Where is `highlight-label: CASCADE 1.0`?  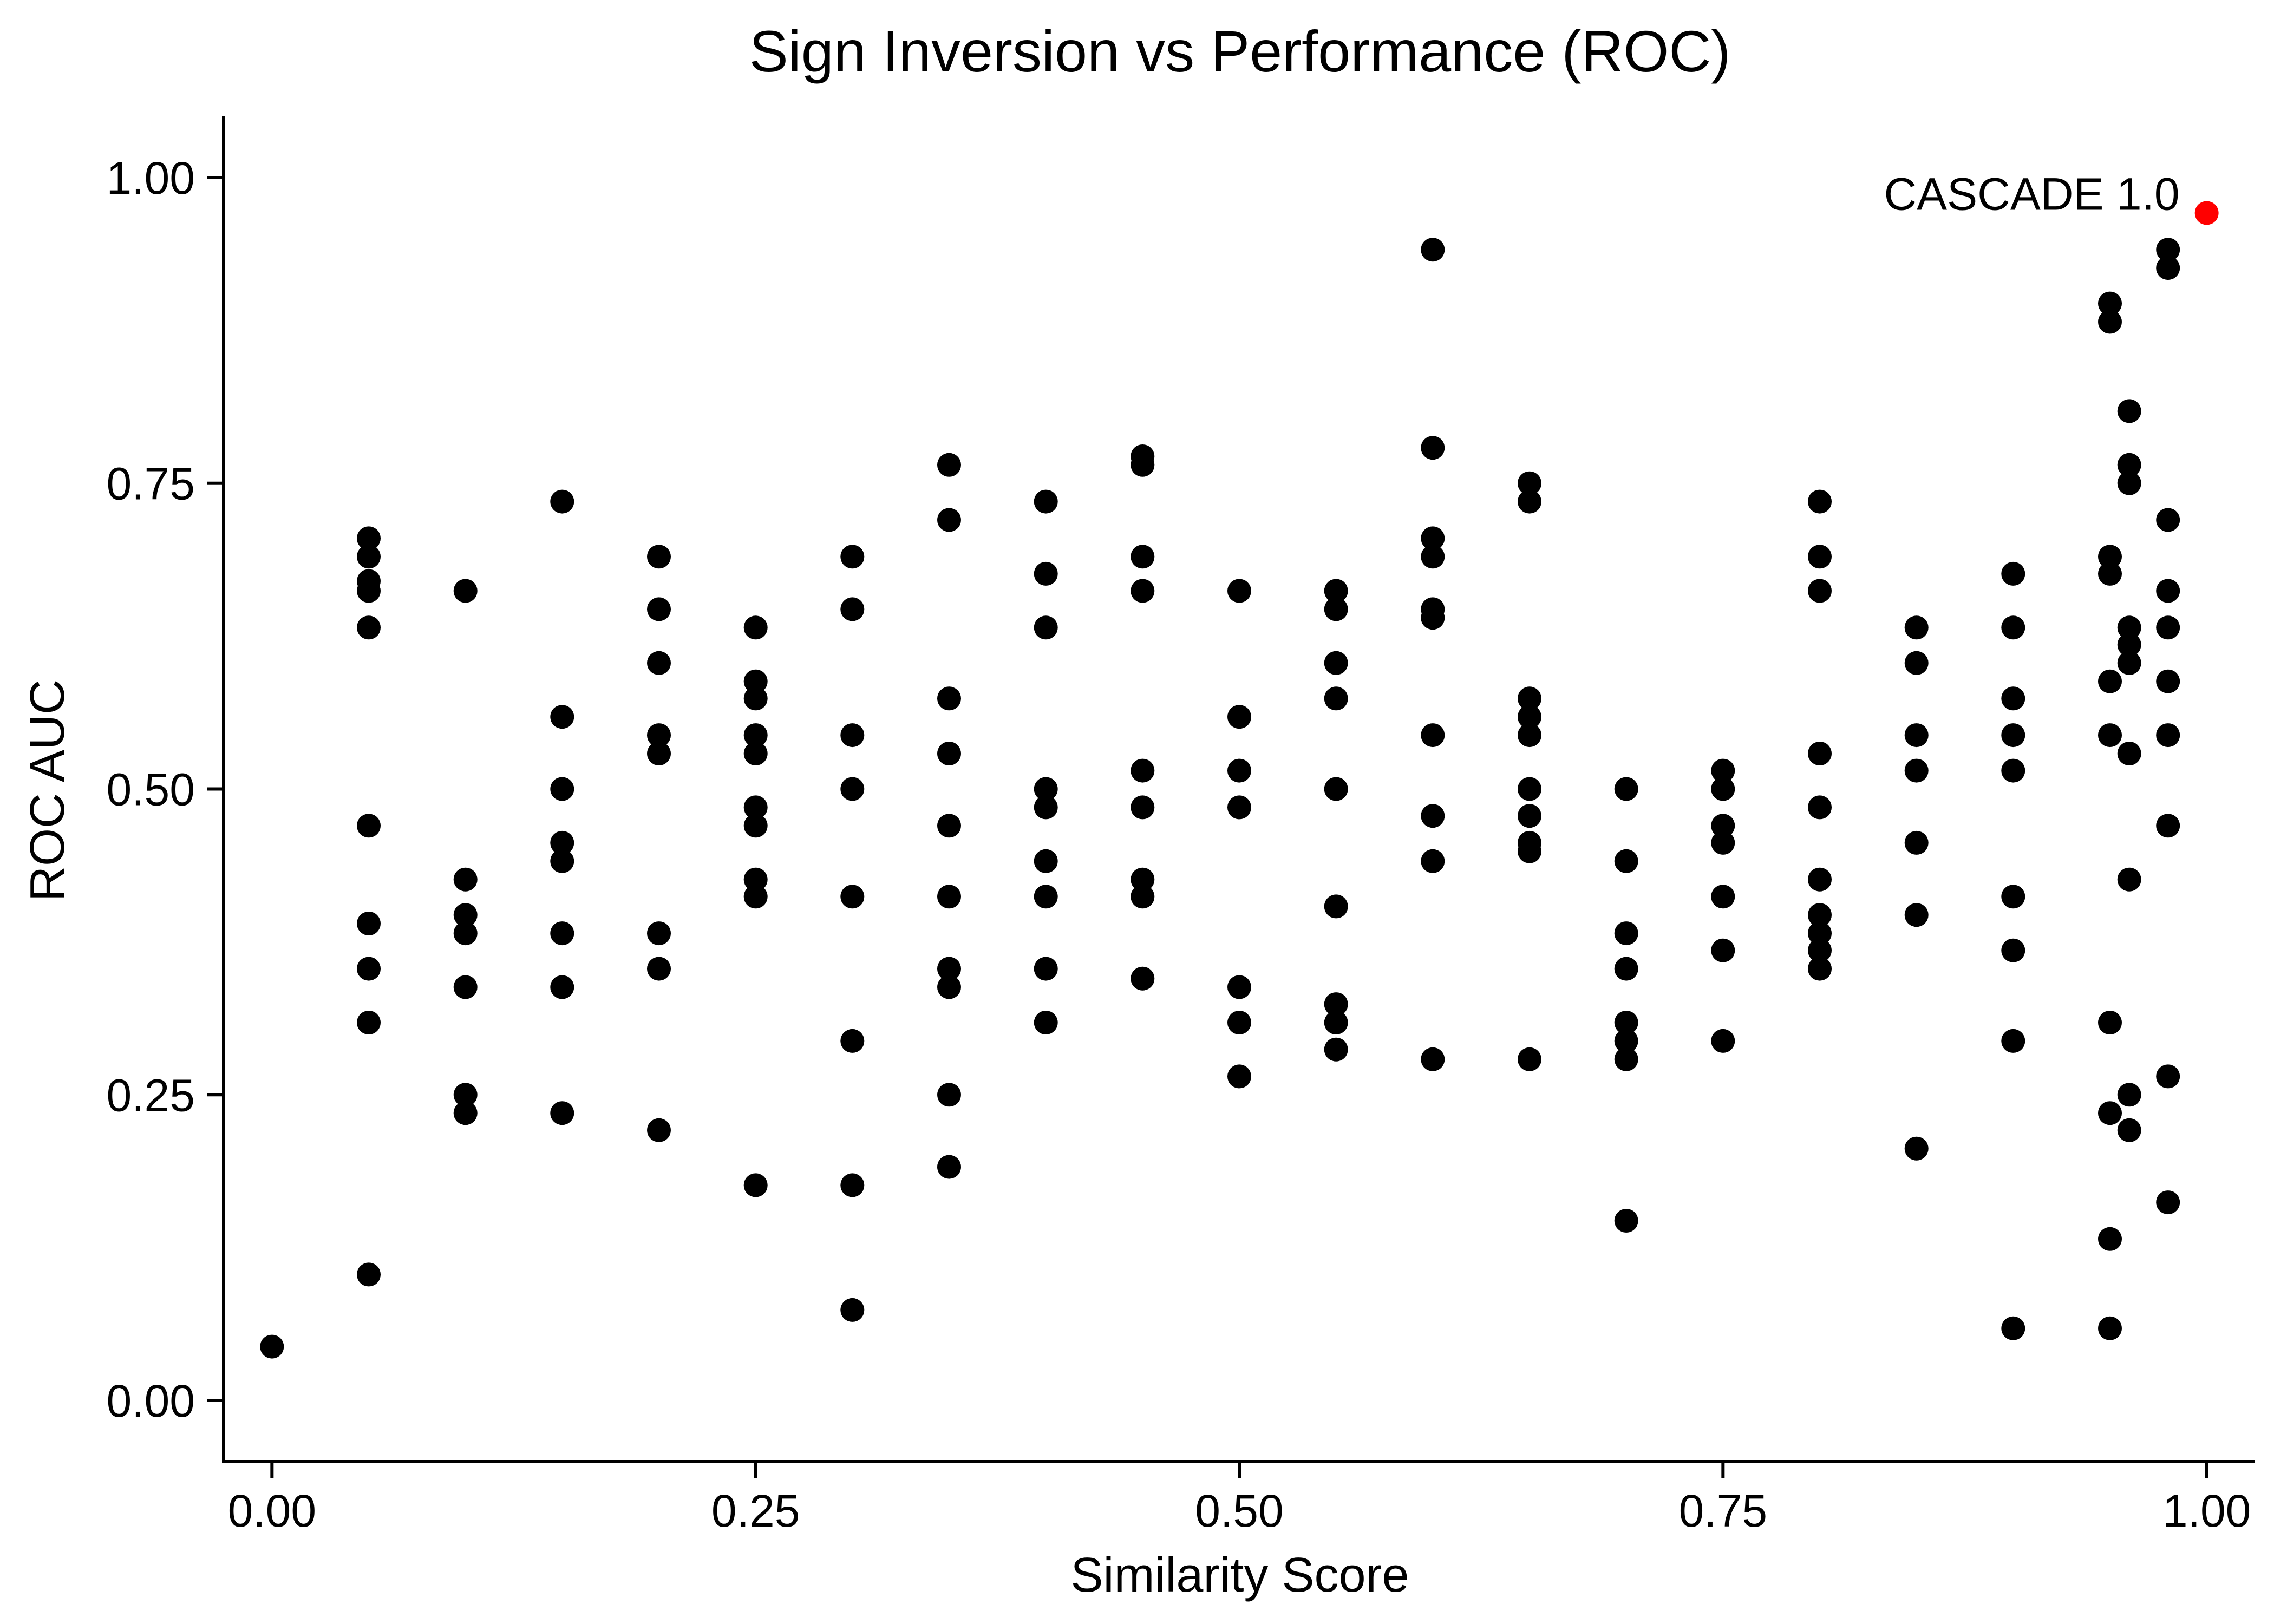
highlight-label: CASCADE 1.0 is located at coordinates (2032, 193).